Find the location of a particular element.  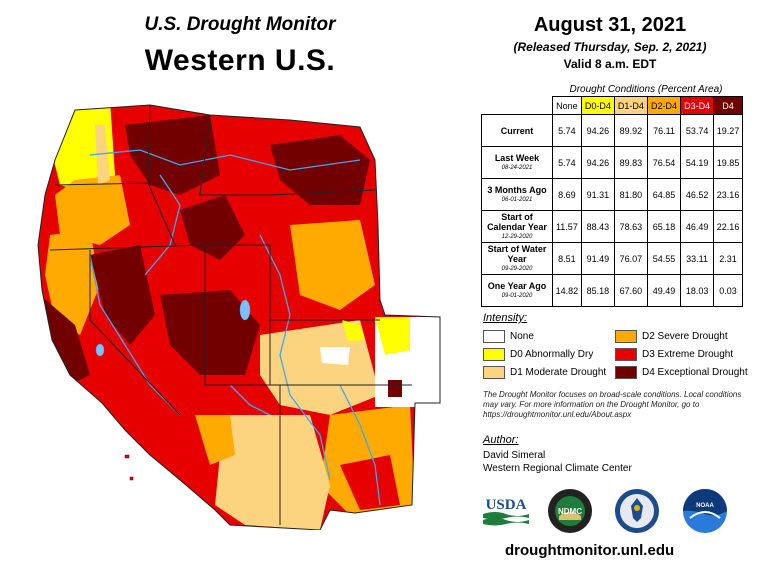

column-header: D3-D4 is located at coordinates (697, 105).